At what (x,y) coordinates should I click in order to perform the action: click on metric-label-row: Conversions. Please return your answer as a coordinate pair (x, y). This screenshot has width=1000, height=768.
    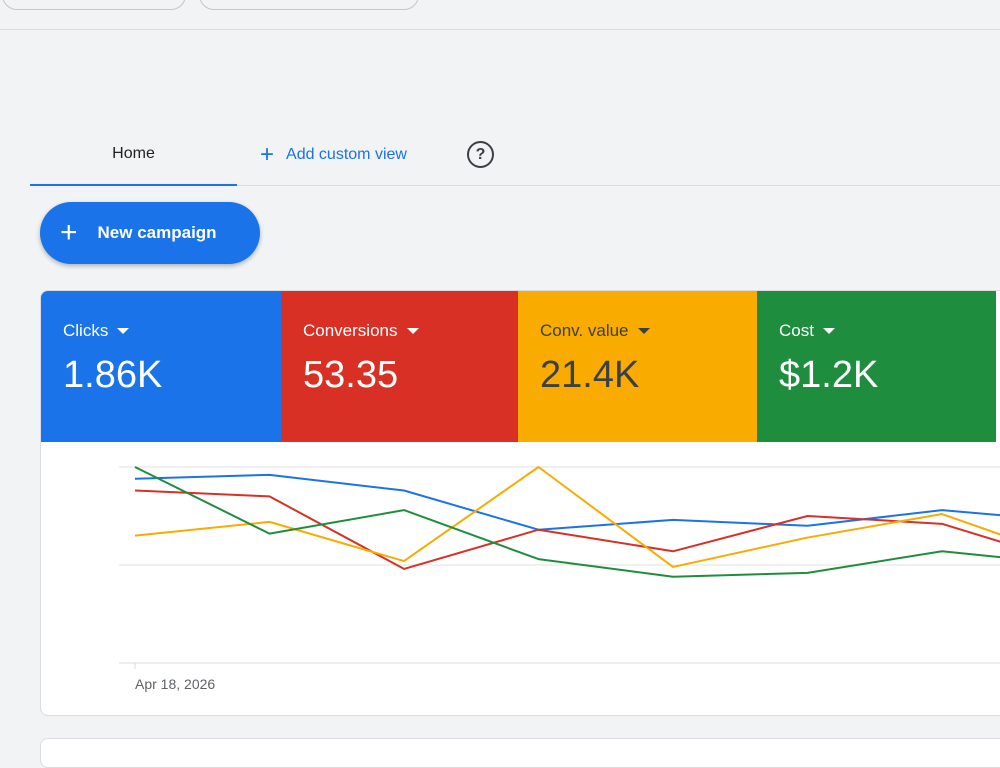
    Looking at the image, I should click on (410, 331).